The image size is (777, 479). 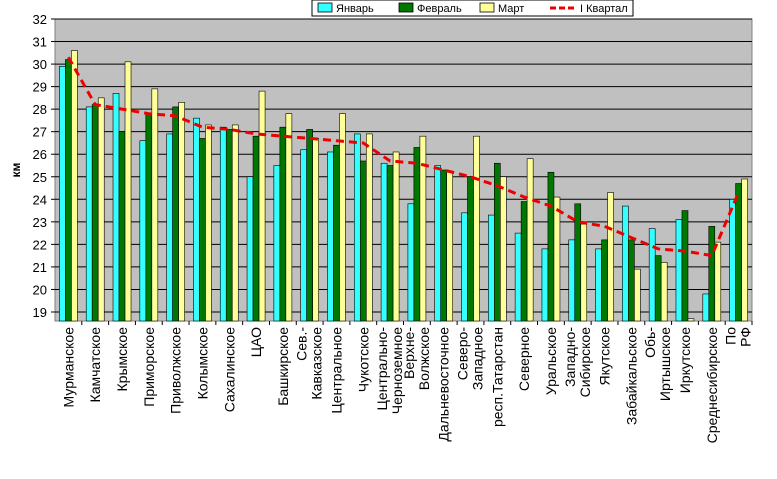 I want to click on x-tick-label: Приморское, so click(x=149, y=367).